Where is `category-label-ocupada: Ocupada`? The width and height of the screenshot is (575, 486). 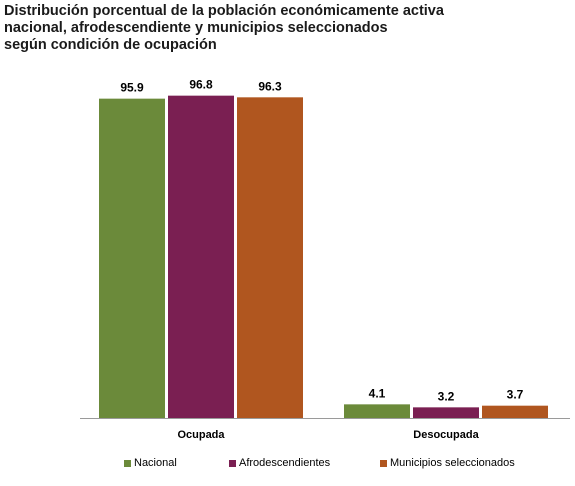 category-label-ocupada: Ocupada is located at coordinates (201, 435).